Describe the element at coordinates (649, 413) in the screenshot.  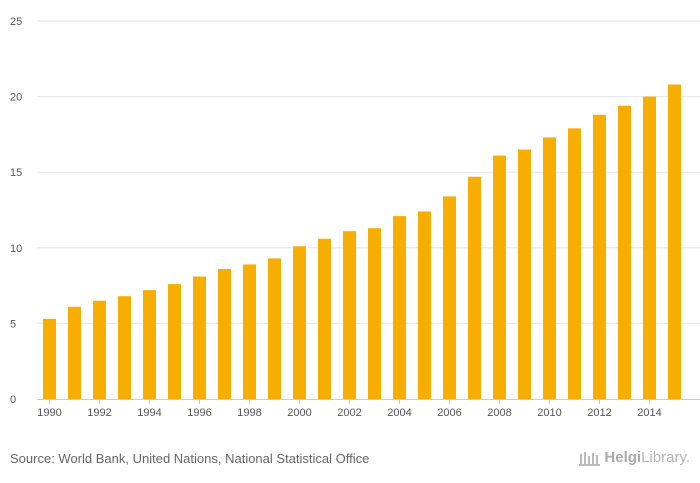
I see `x-tick-label: 2014` at that location.